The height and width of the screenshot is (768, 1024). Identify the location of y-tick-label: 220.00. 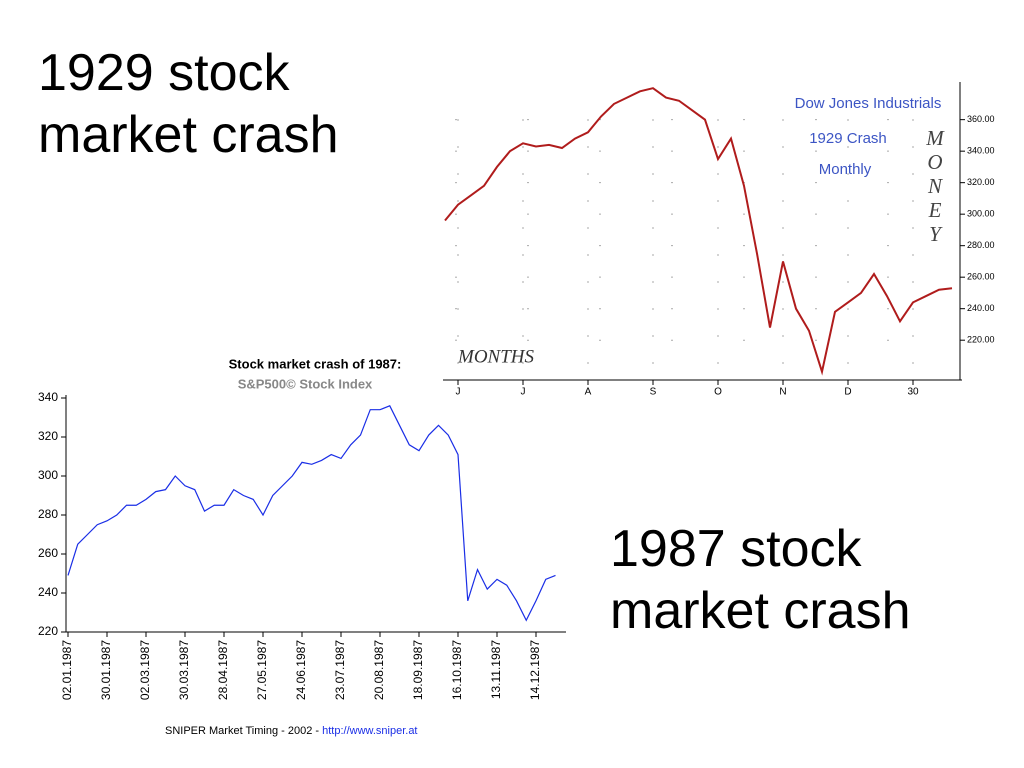
(981, 340).